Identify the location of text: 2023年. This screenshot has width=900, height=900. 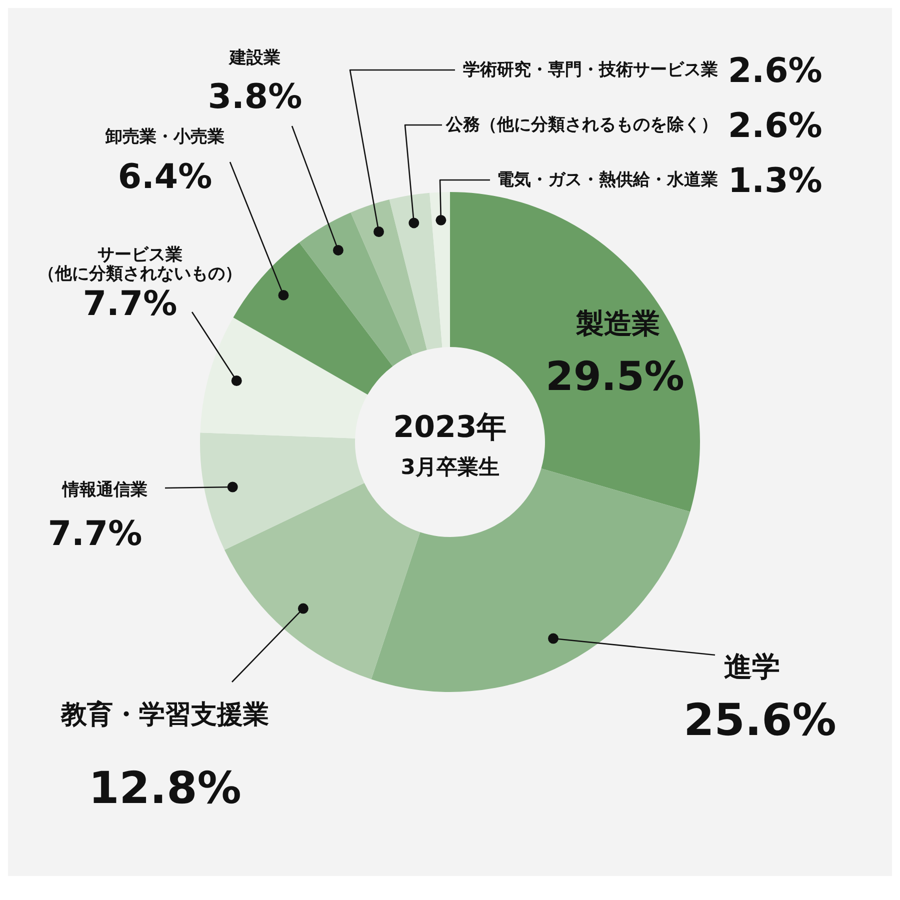
(450, 427).